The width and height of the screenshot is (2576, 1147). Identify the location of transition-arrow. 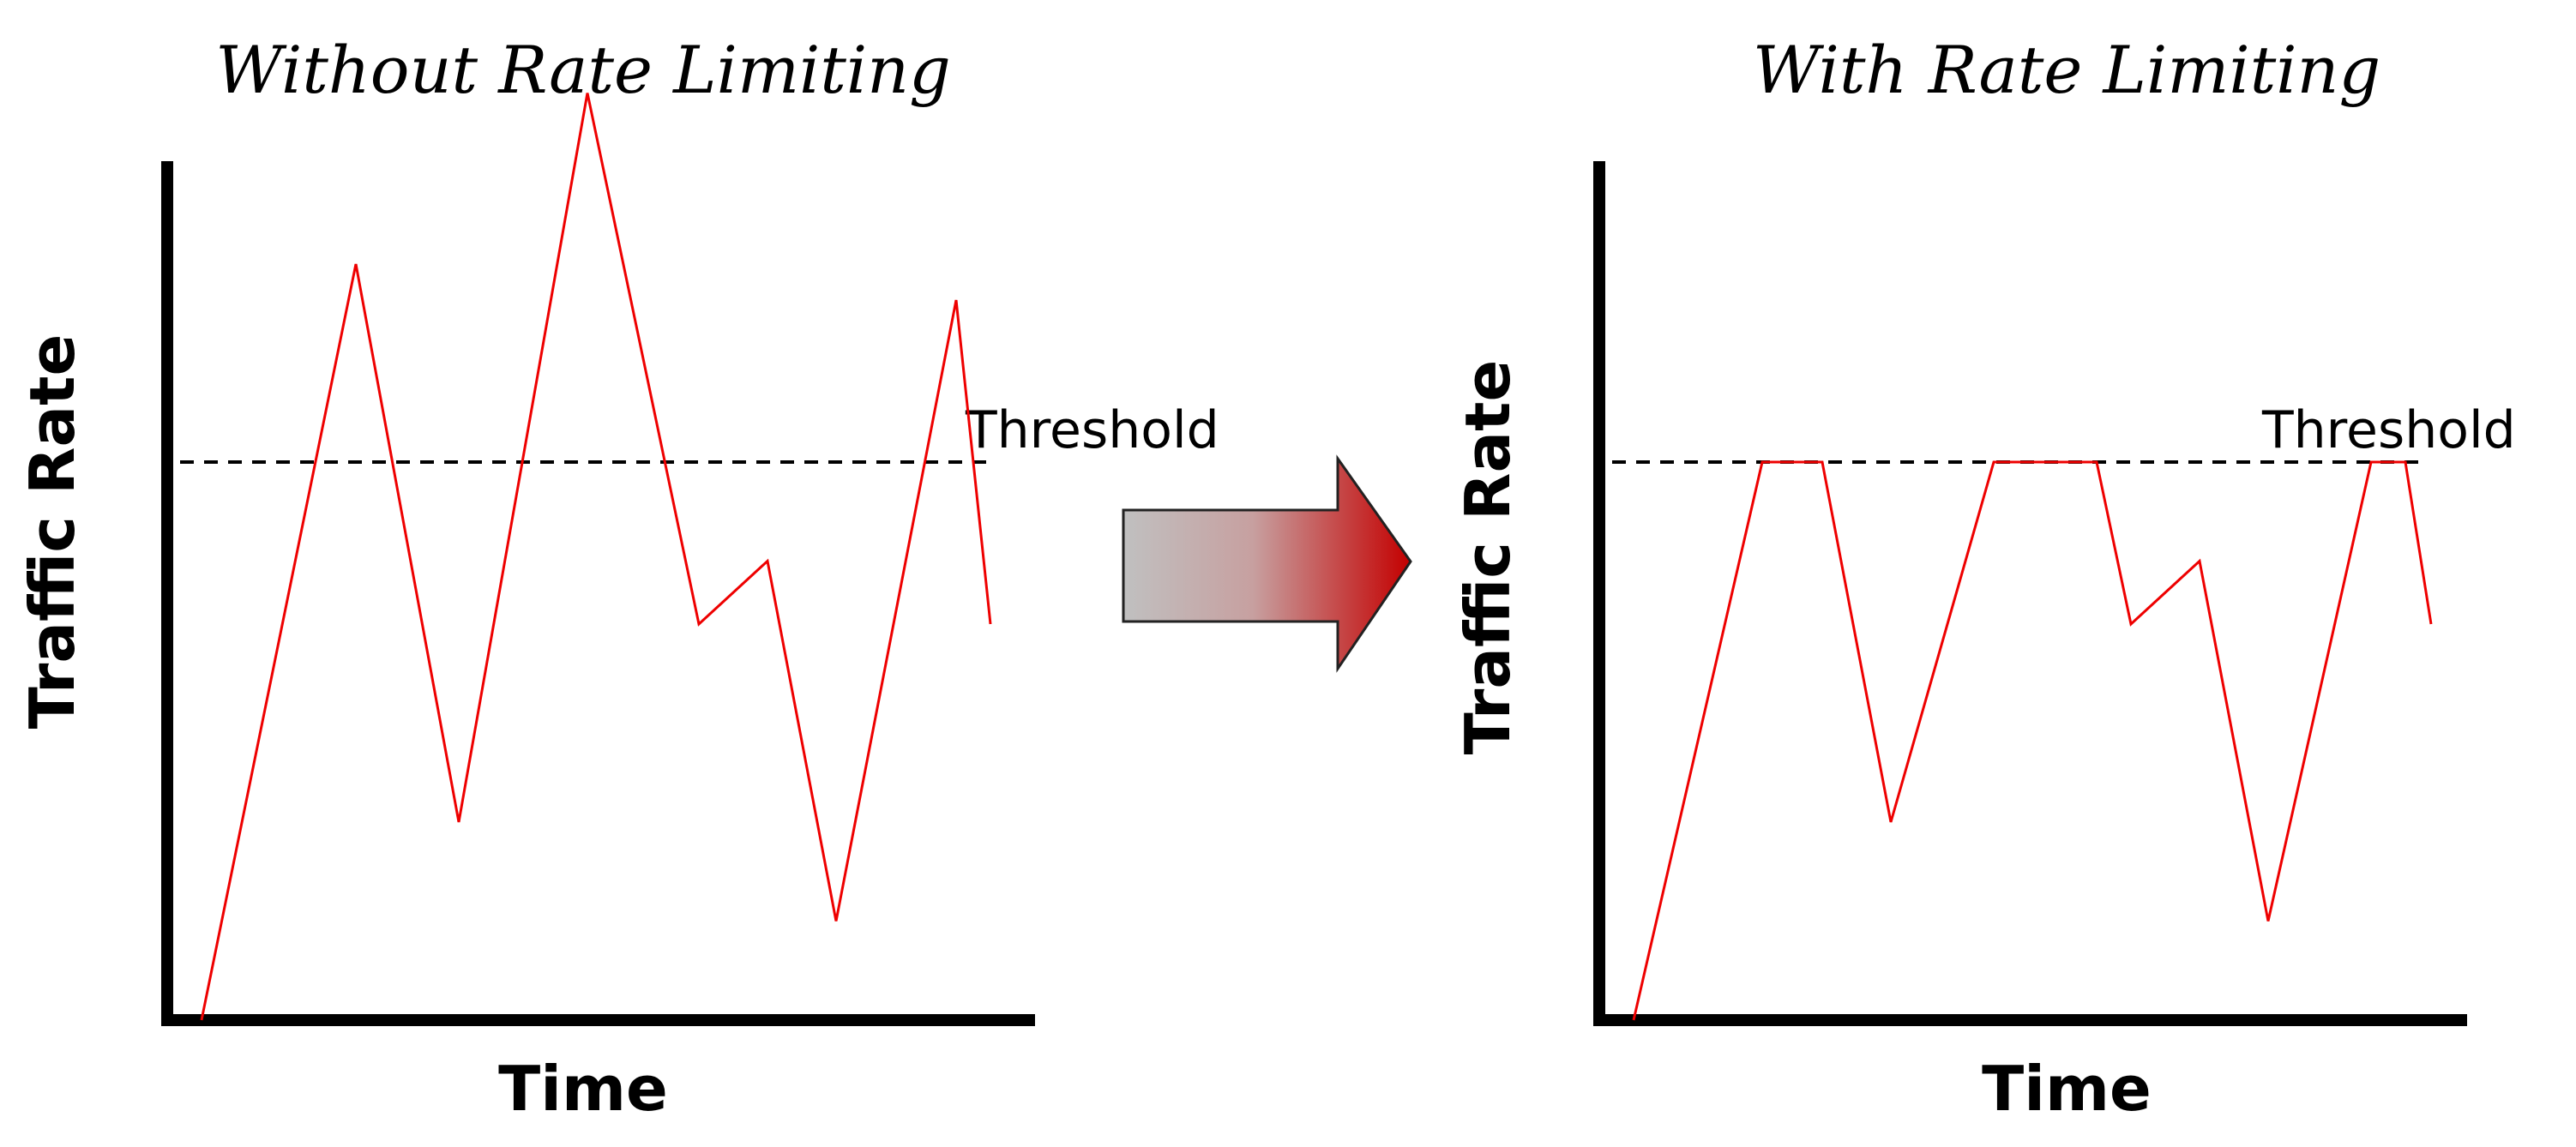
(1267, 564).